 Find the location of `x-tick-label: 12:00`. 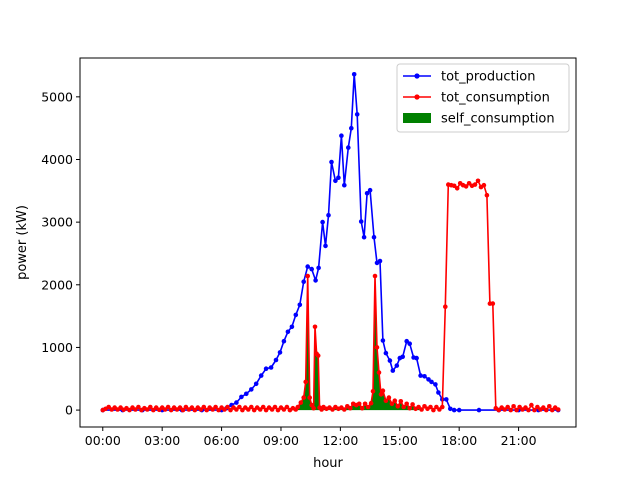

x-tick-label: 12:00 is located at coordinates (340, 440).